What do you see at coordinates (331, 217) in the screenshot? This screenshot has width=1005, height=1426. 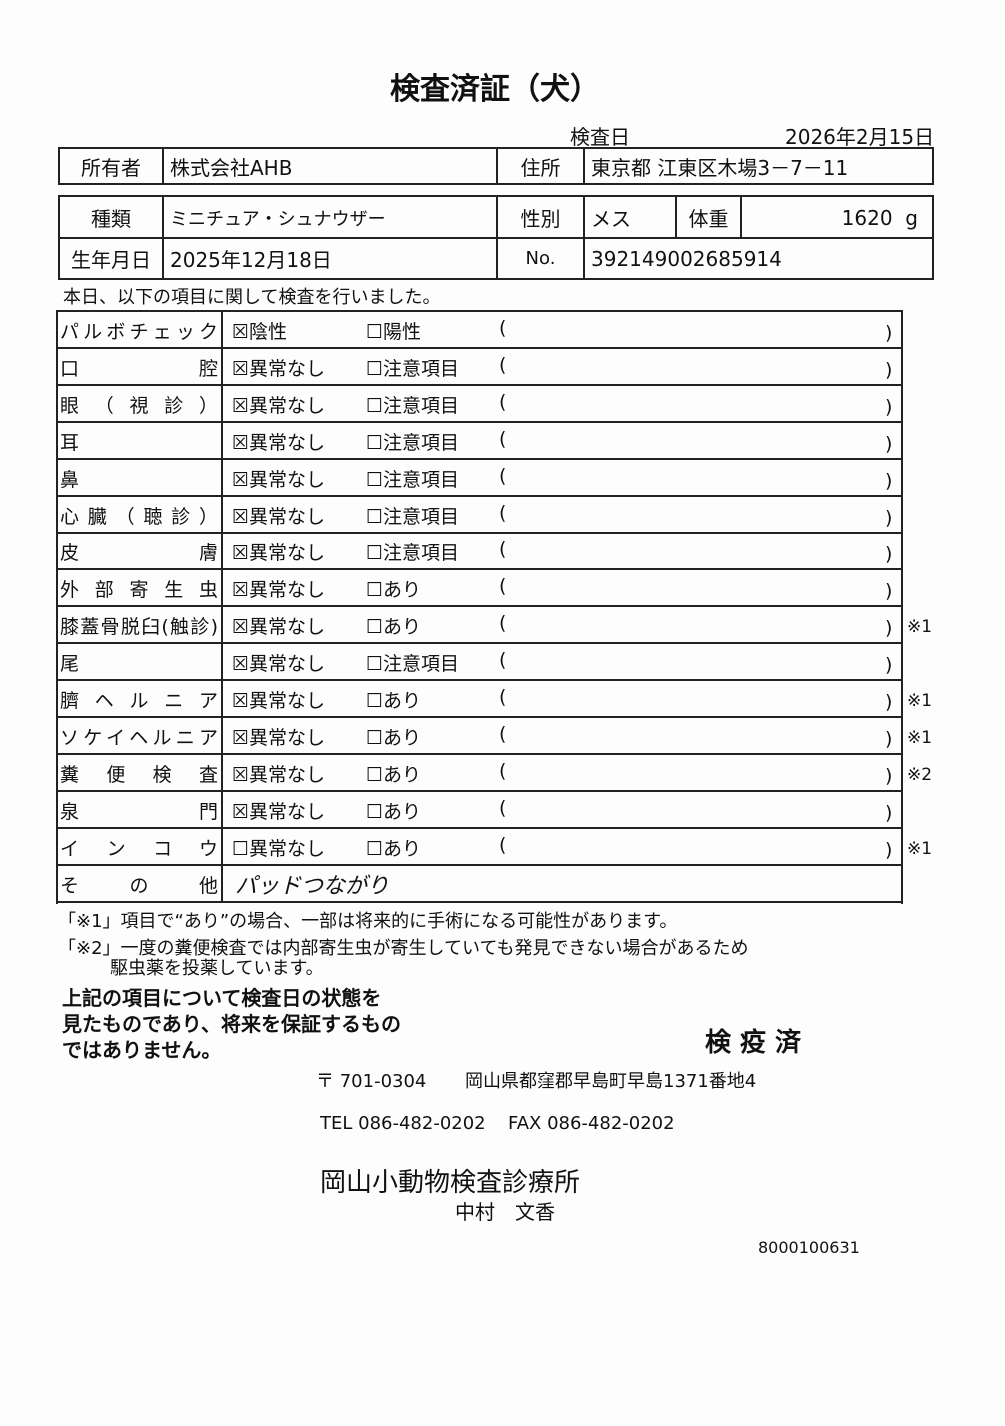 I see `breed-value: ミニチュア・シュナウザー` at bounding box center [331, 217].